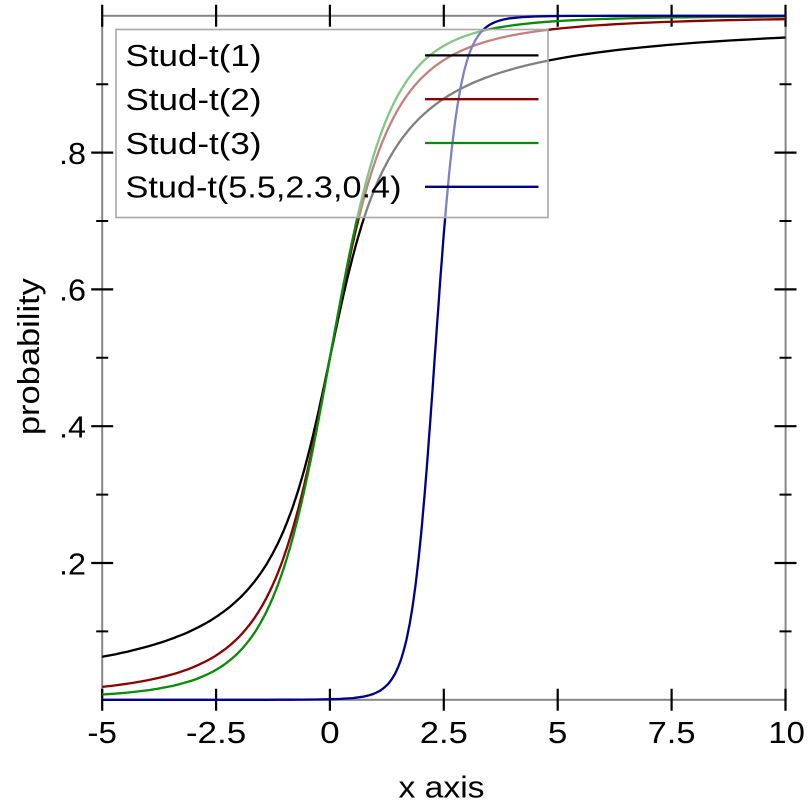  I want to click on svg-text: -5, so click(102, 733).